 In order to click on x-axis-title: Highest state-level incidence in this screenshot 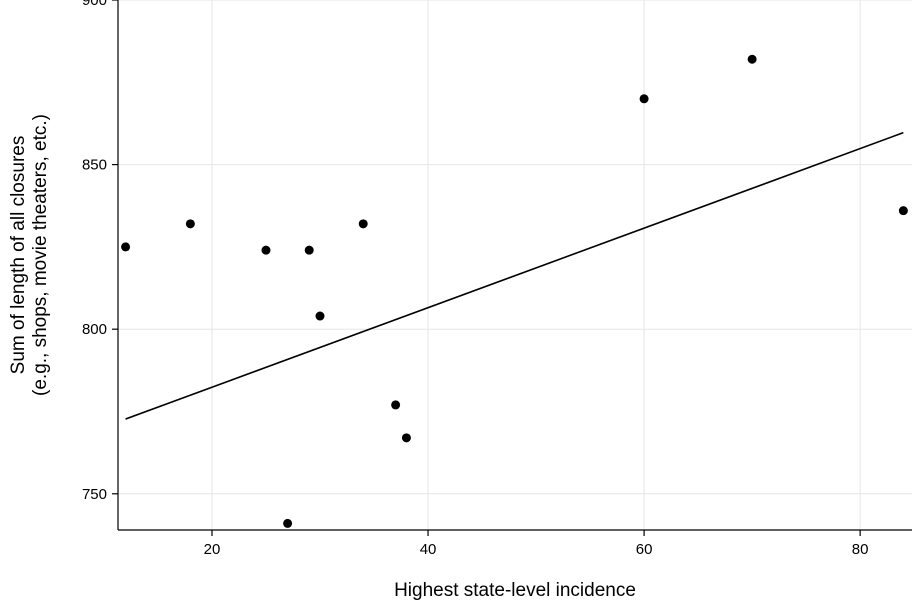, I will do `click(515, 590)`.